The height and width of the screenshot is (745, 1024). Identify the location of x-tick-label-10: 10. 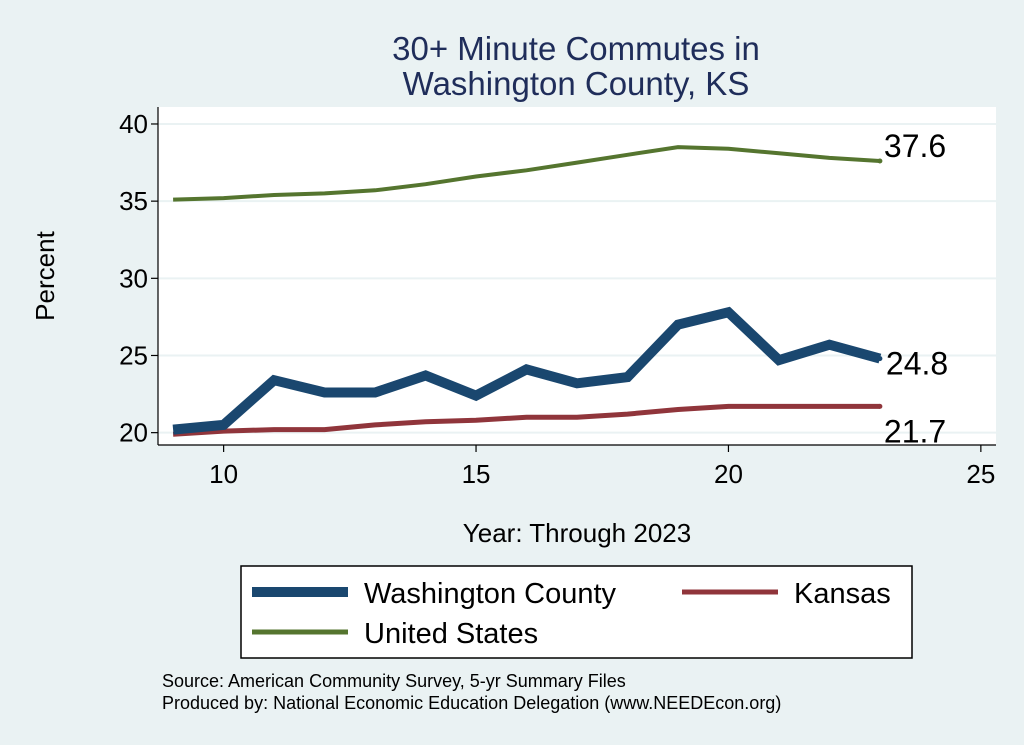
(223, 474).